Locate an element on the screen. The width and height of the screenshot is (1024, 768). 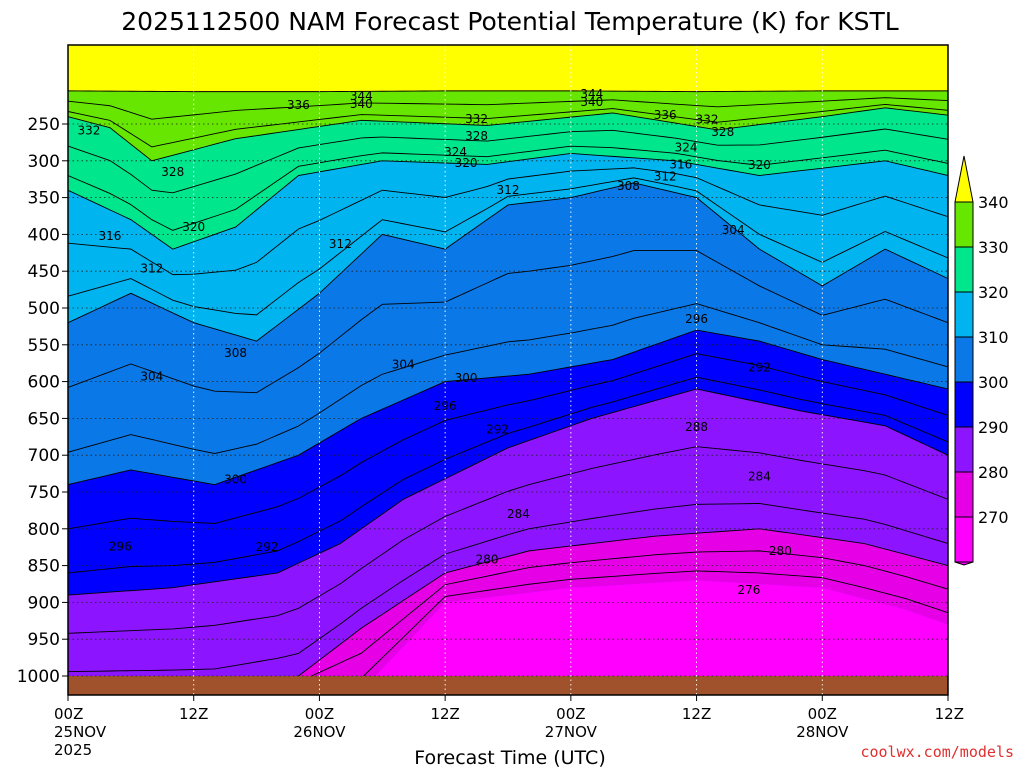
contour-label: 304 is located at coordinates (151, 376).